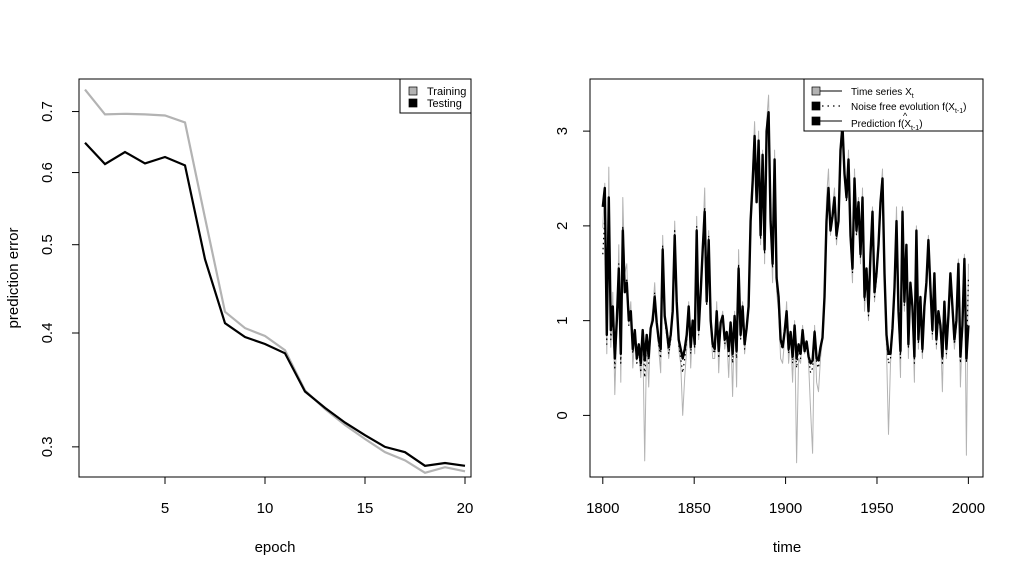 Image resolution: width=1024 pixels, height=576 pixels. What do you see at coordinates (694, 508) in the screenshot?
I see `right-x-tick-label: 1850` at bounding box center [694, 508].